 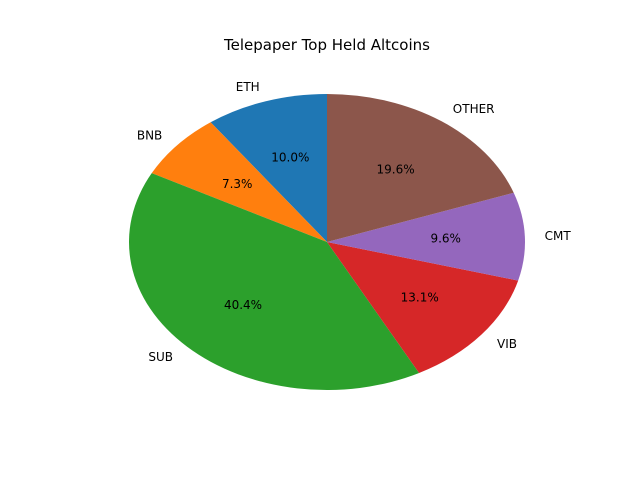 I want to click on chart-title: Telepaper Top Held Altcoins, so click(x=326, y=45).